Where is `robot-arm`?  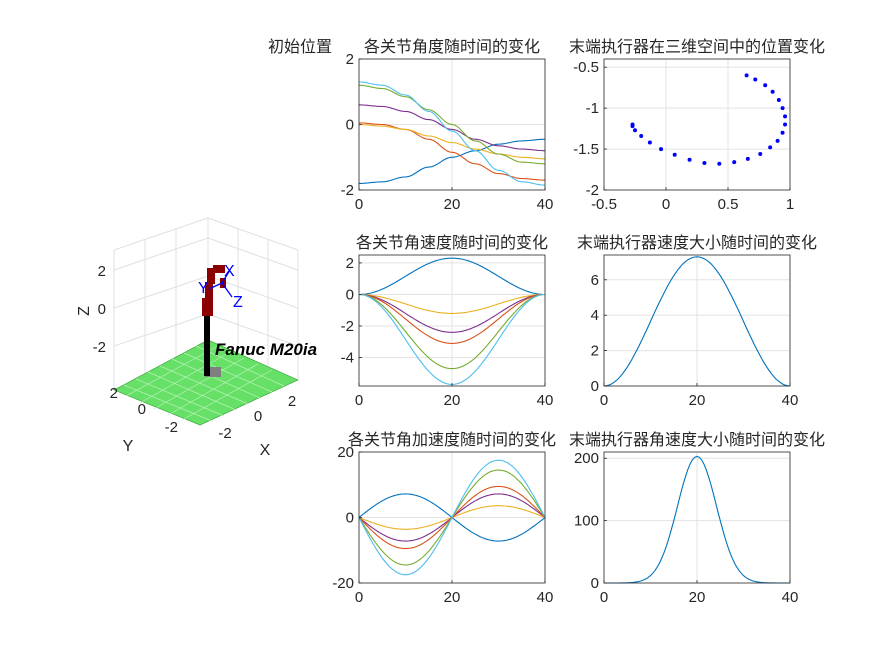 robot-arm is located at coordinates (214, 290).